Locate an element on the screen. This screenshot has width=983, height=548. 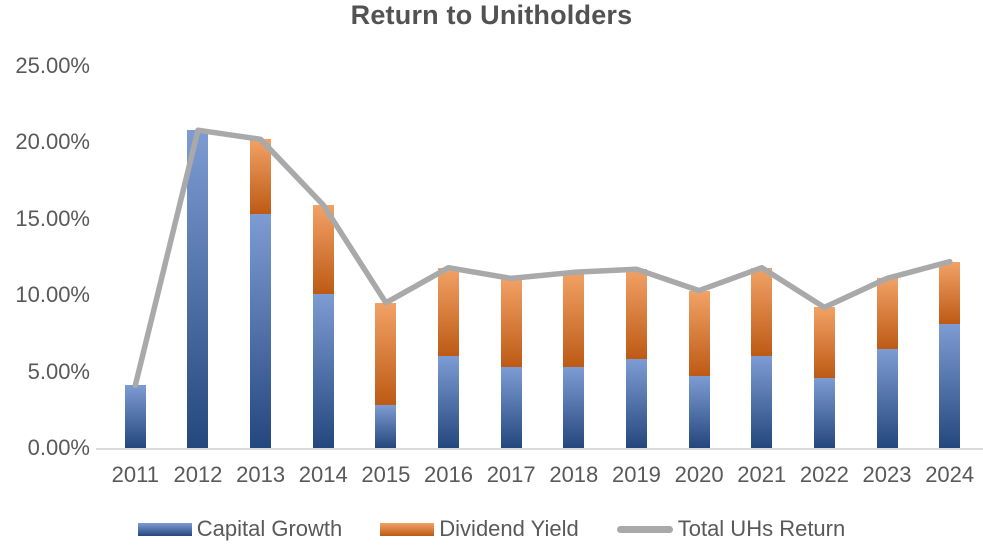
x-axis-tick-label: 2019 is located at coordinates (636, 474).